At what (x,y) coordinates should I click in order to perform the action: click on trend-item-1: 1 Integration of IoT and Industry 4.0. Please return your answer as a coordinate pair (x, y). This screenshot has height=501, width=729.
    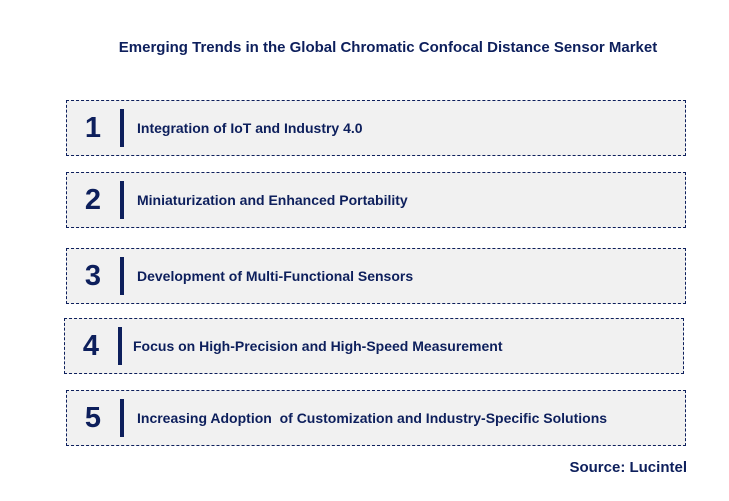
    Looking at the image, I should click on (376, 128).